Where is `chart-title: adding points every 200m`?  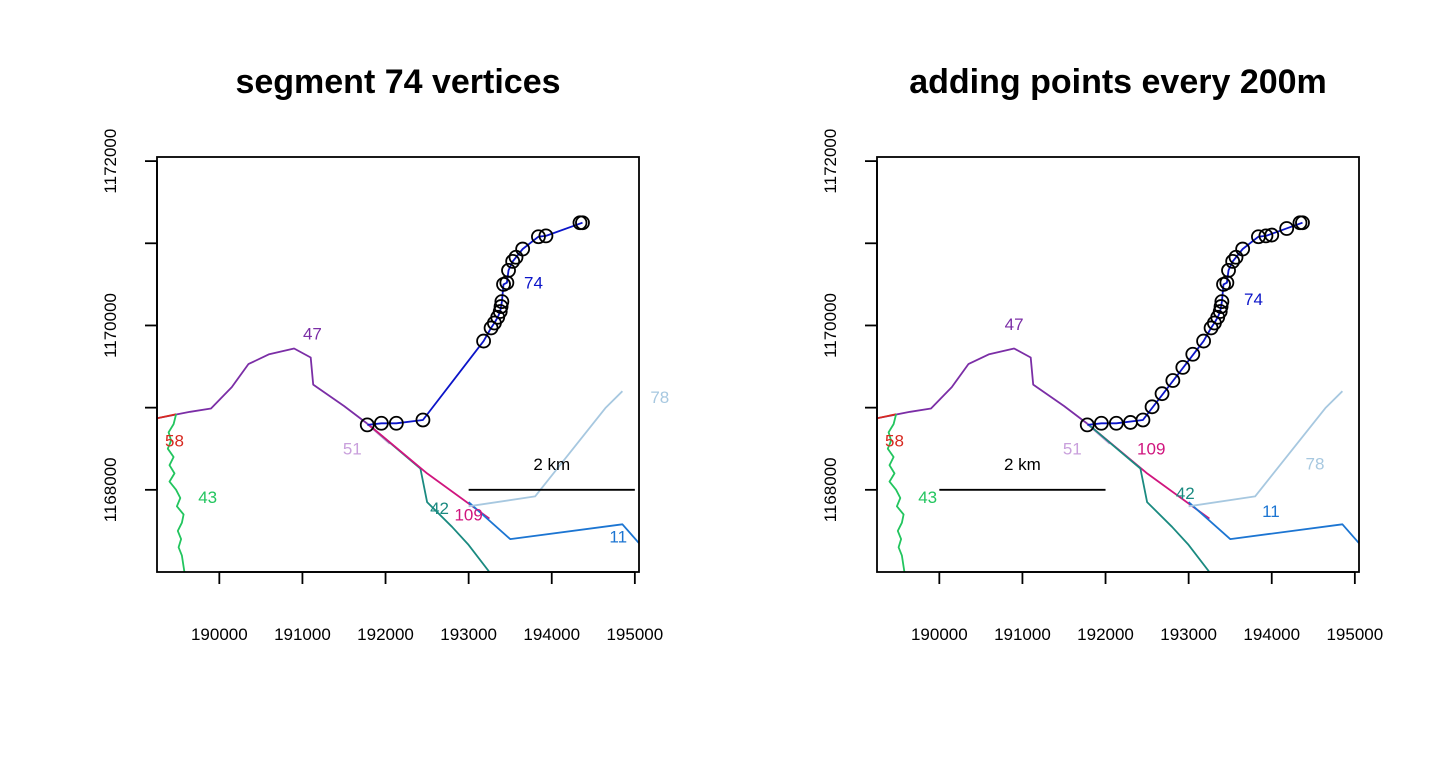 chart-title: adding points every 200m is located at coordinates (1118, 82).